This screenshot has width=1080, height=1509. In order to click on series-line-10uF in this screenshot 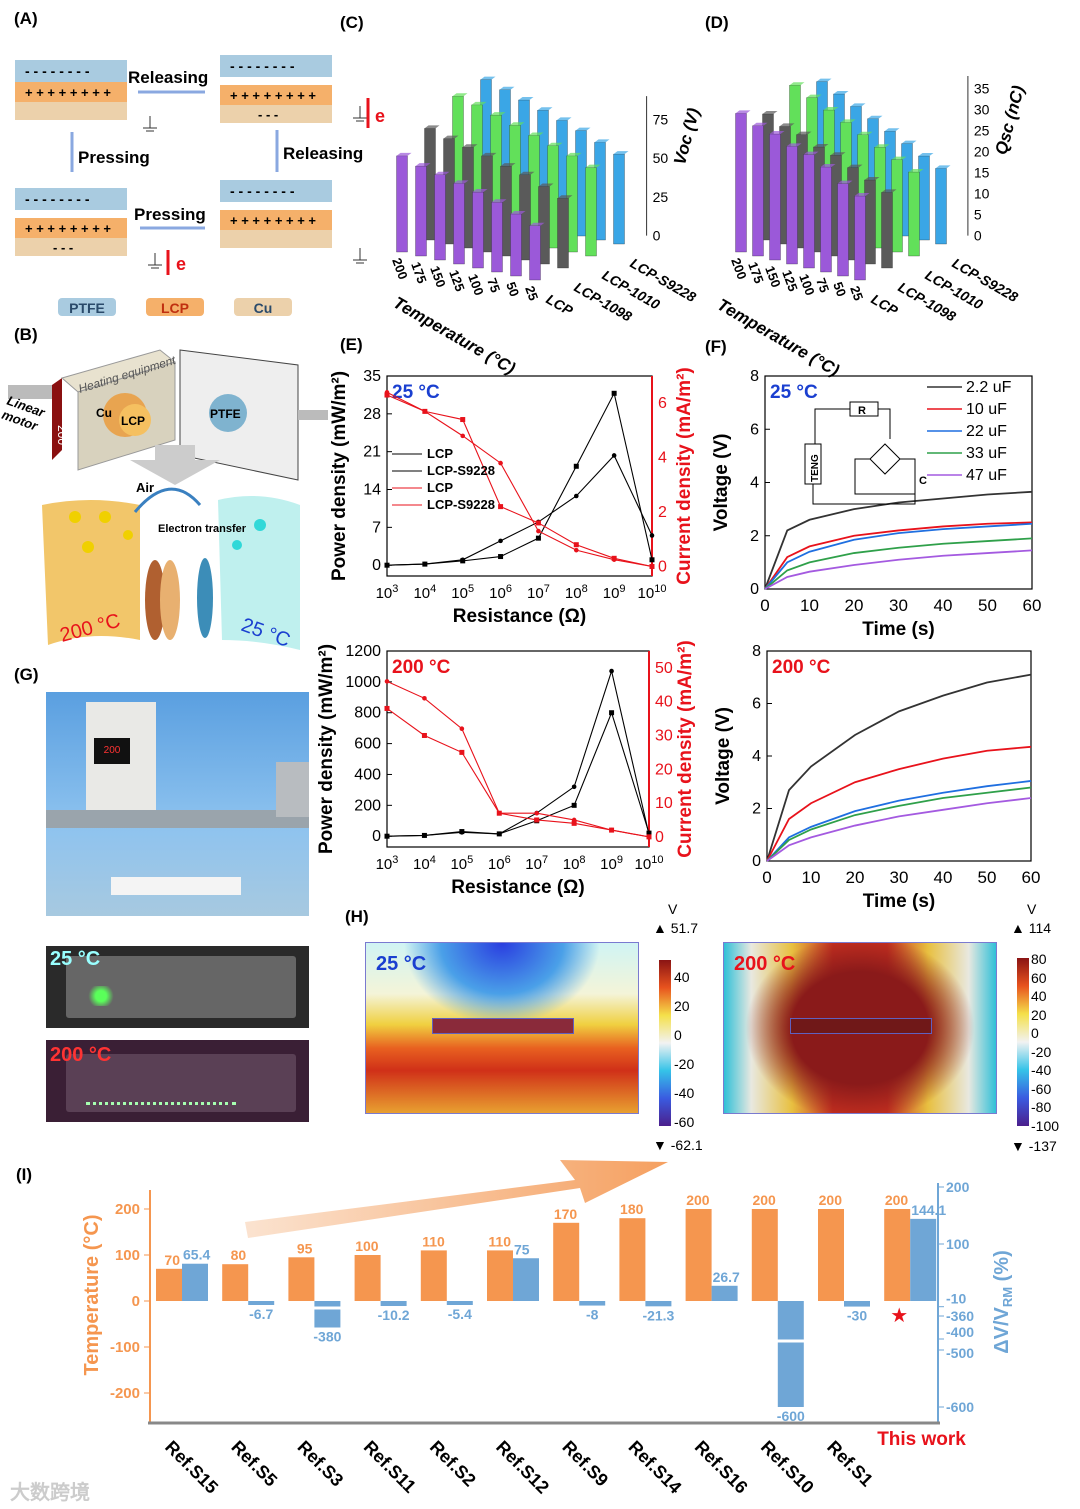, I will do `click(899, 803)`.